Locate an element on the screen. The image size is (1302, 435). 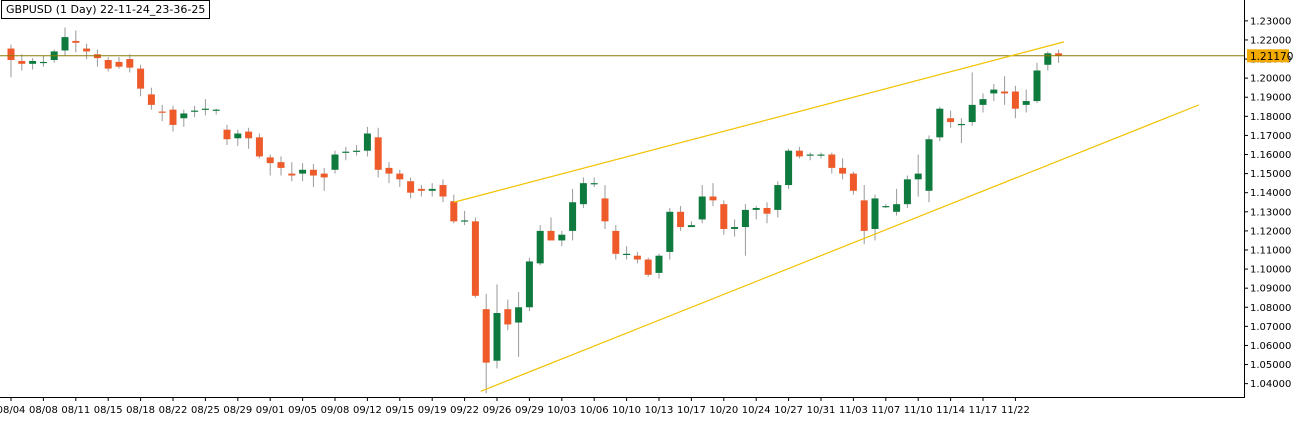
current-price-label: 1.21170 is located at coordinates (1271, 57).